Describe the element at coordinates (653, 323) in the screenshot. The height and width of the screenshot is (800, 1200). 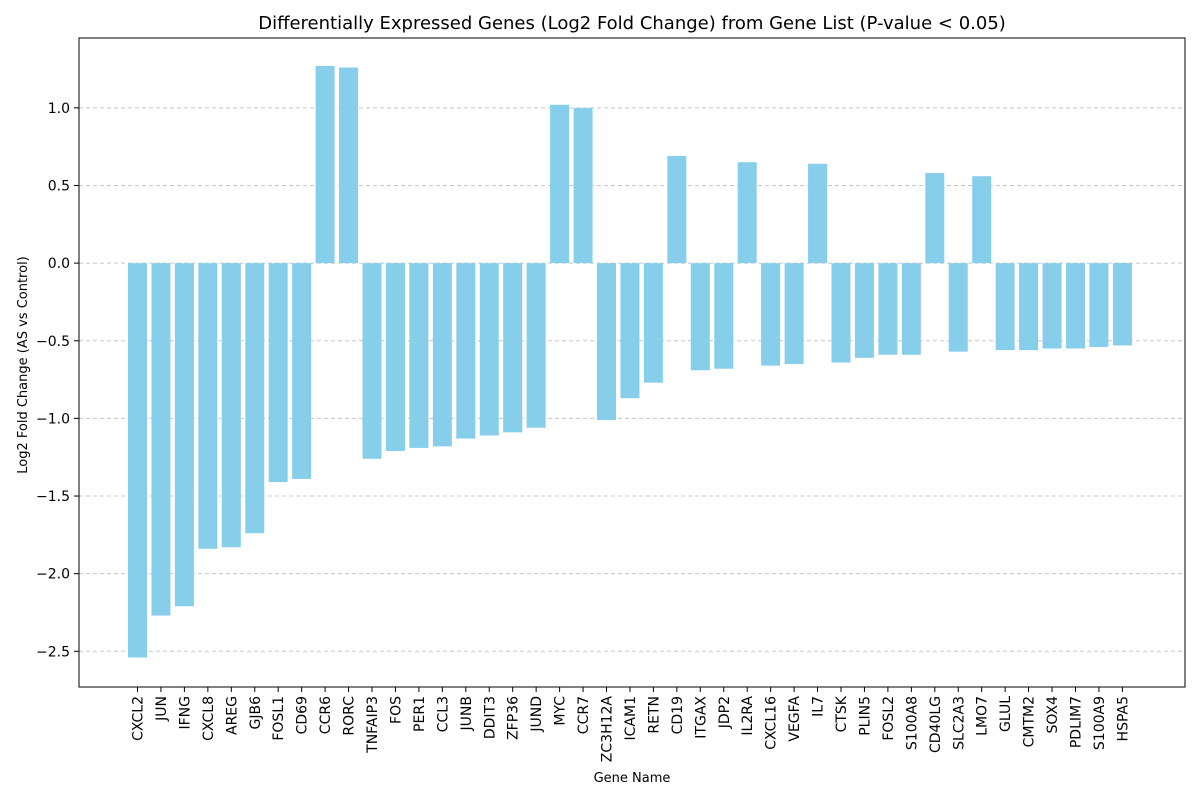
I see `bar-retn` at that location.